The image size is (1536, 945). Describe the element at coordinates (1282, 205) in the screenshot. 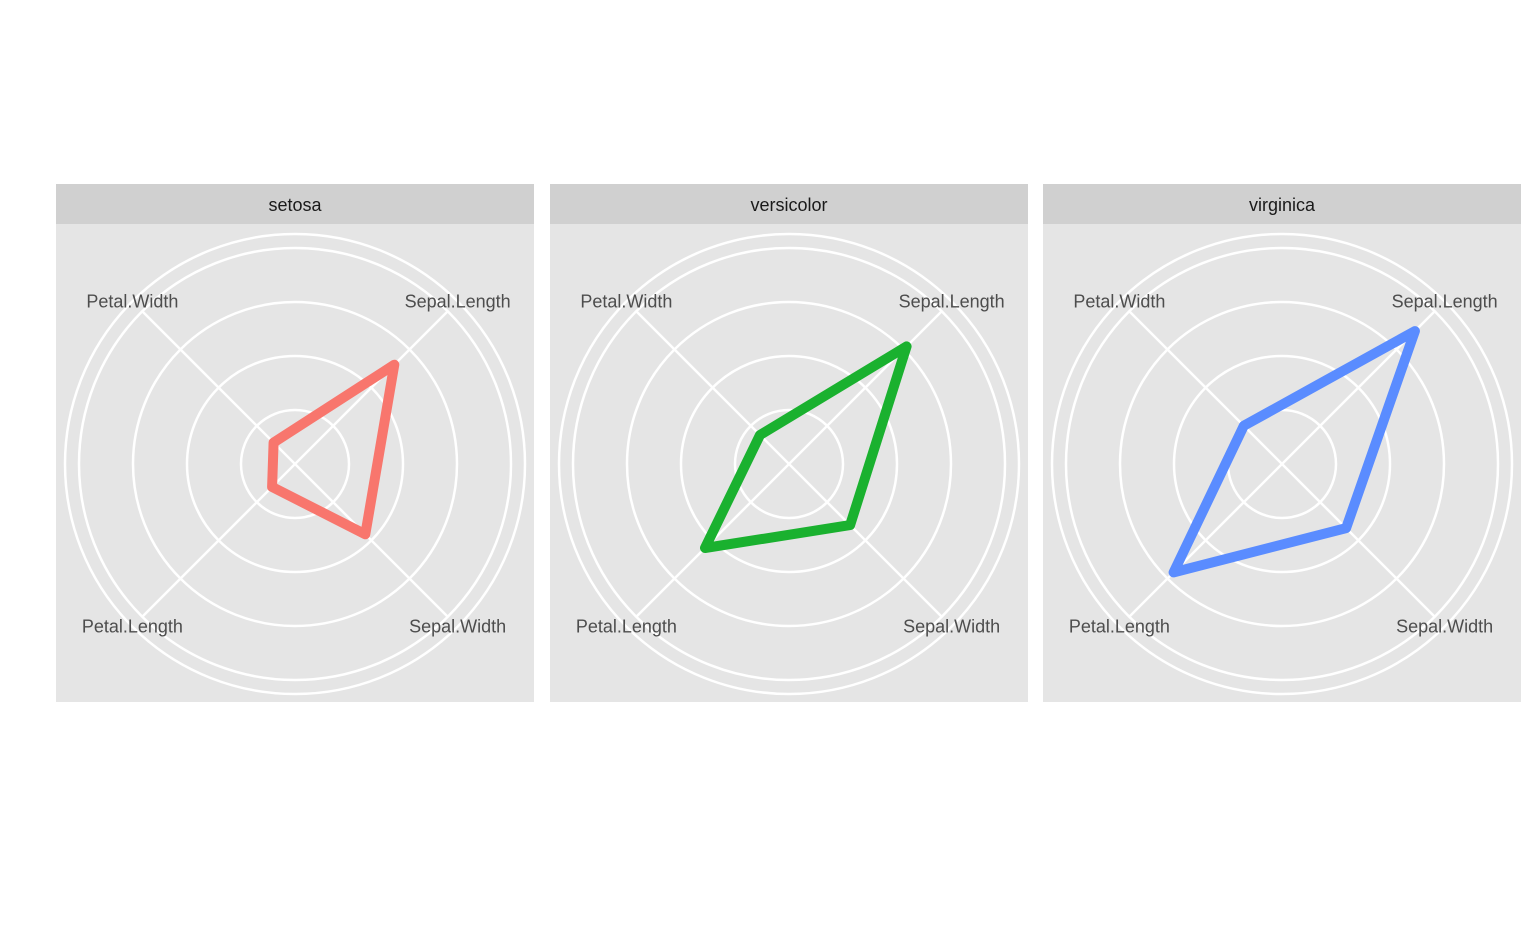

I see `facet-strip-label: virginica` at that location.